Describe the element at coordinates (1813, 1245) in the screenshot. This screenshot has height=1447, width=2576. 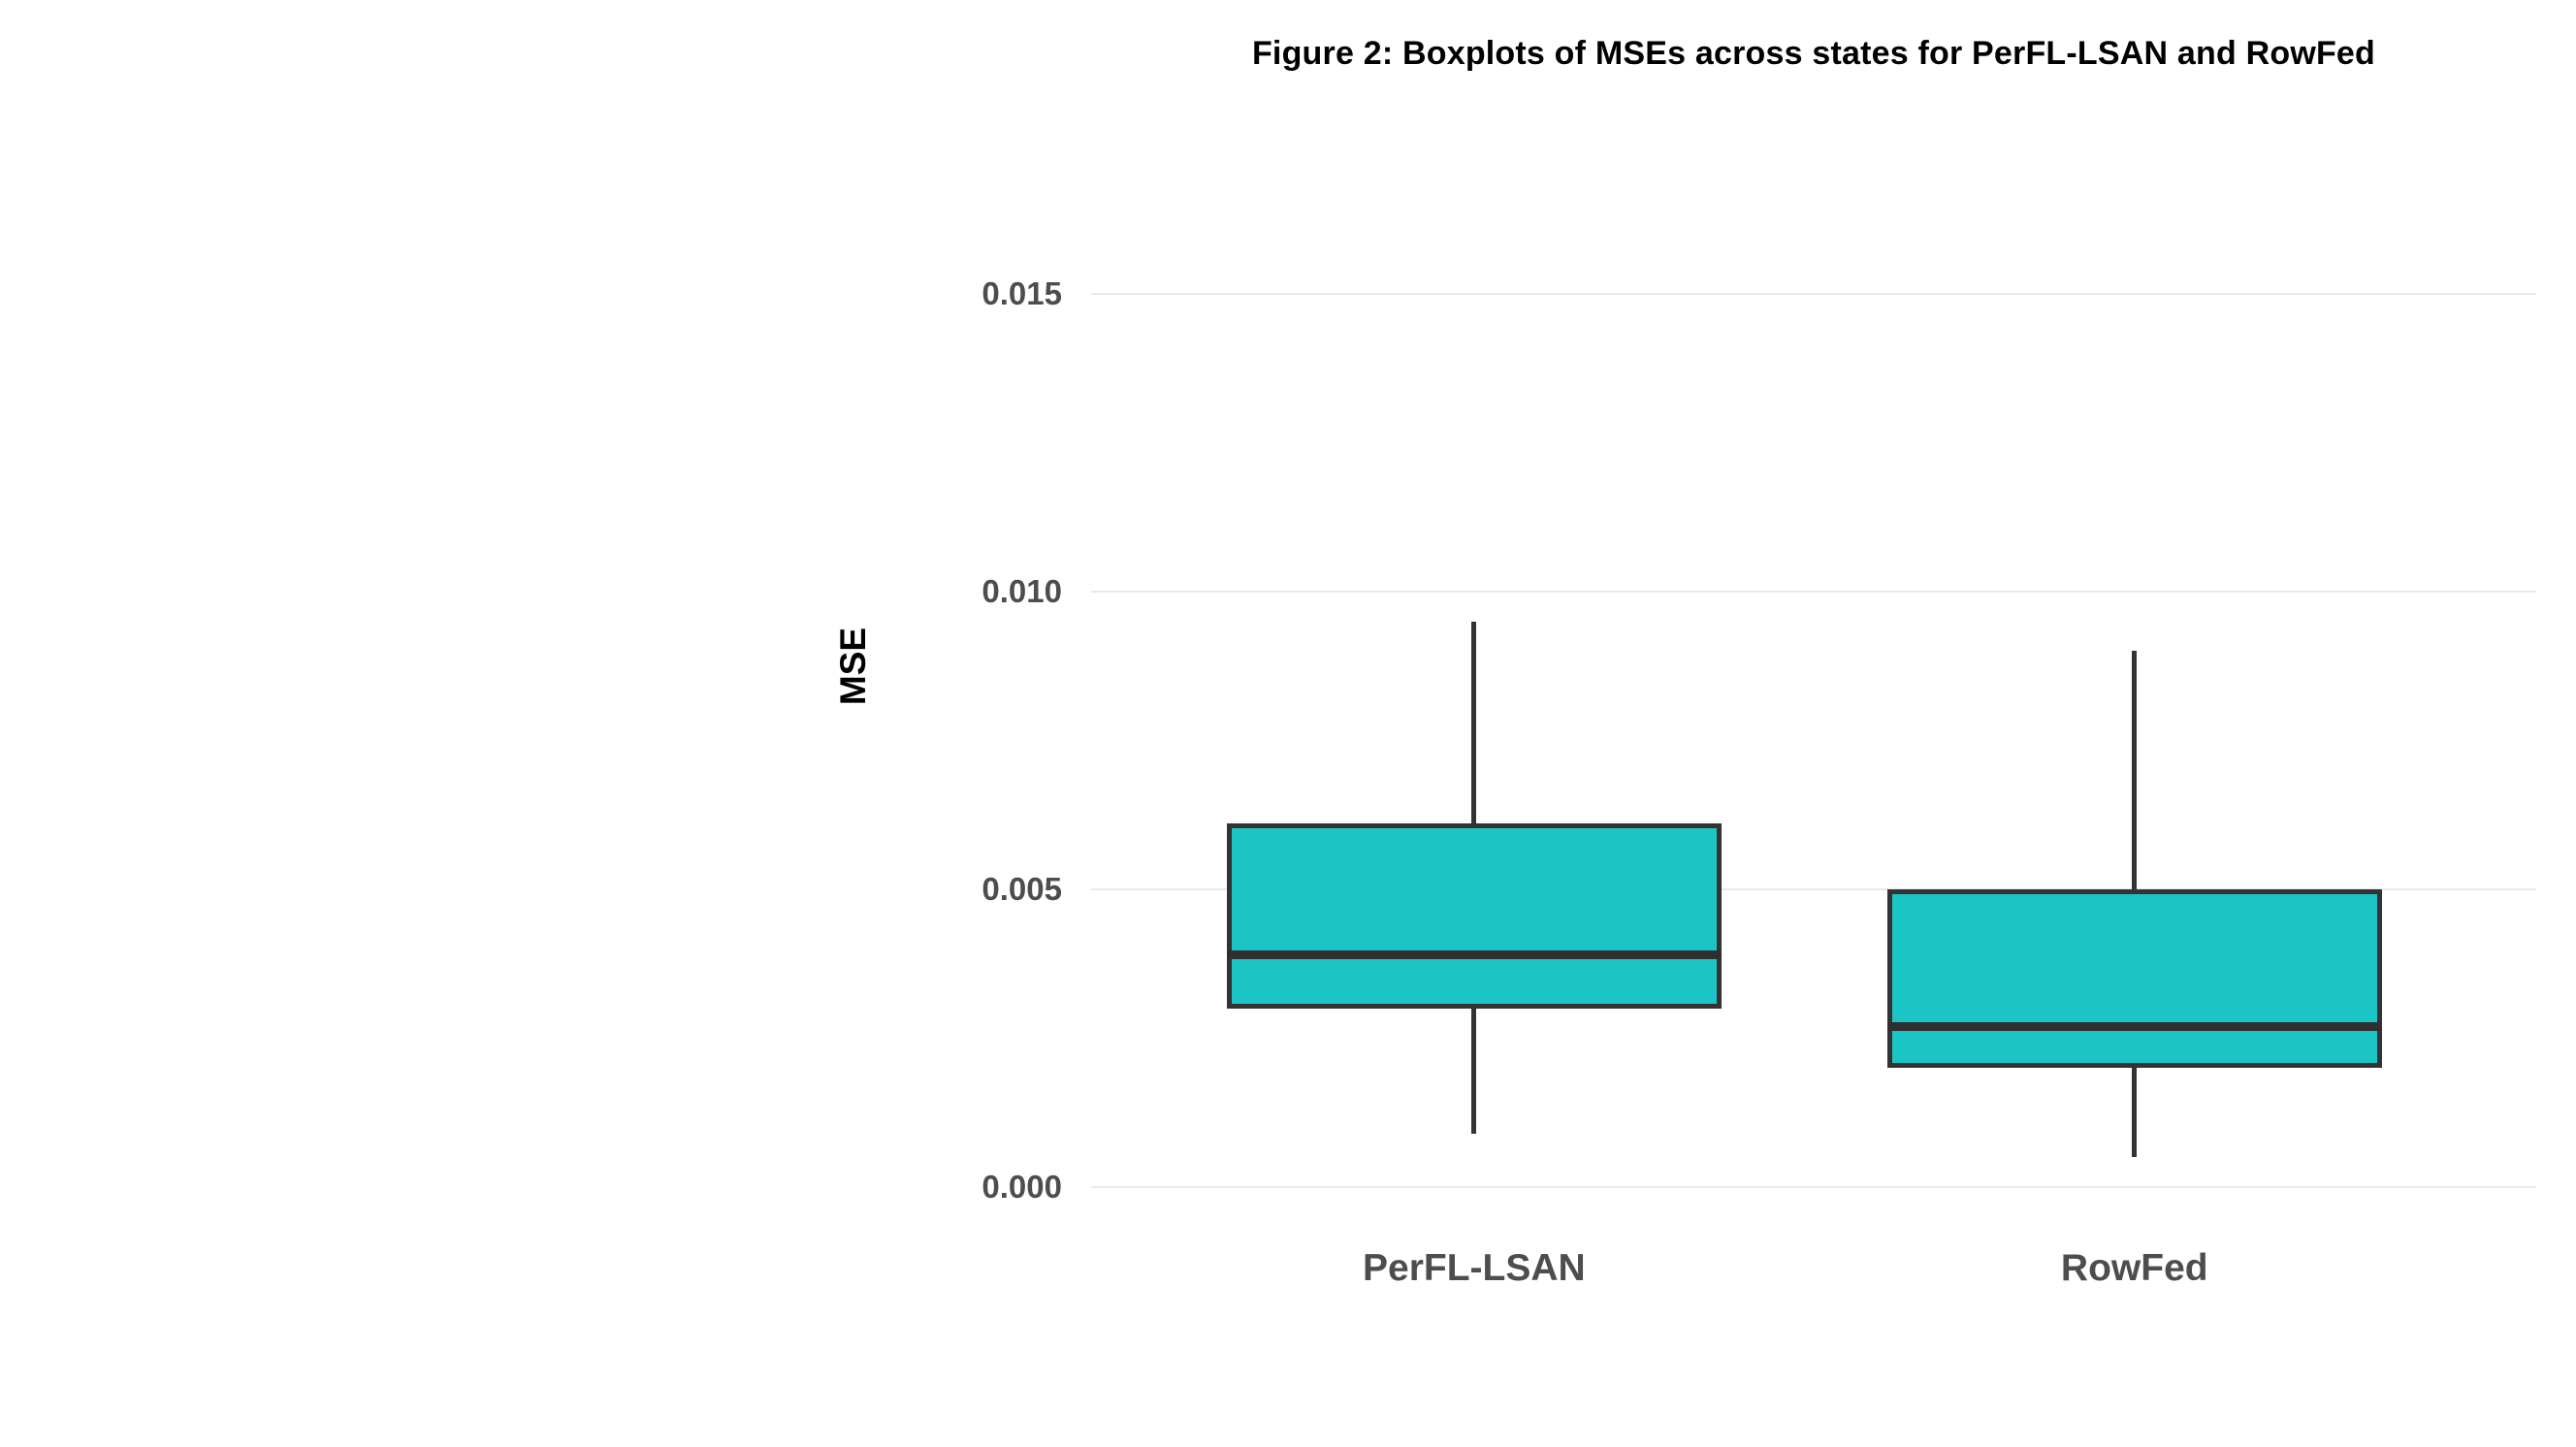
I see `x-axis-labels: PerFL-LSAN RowFed` at that location.